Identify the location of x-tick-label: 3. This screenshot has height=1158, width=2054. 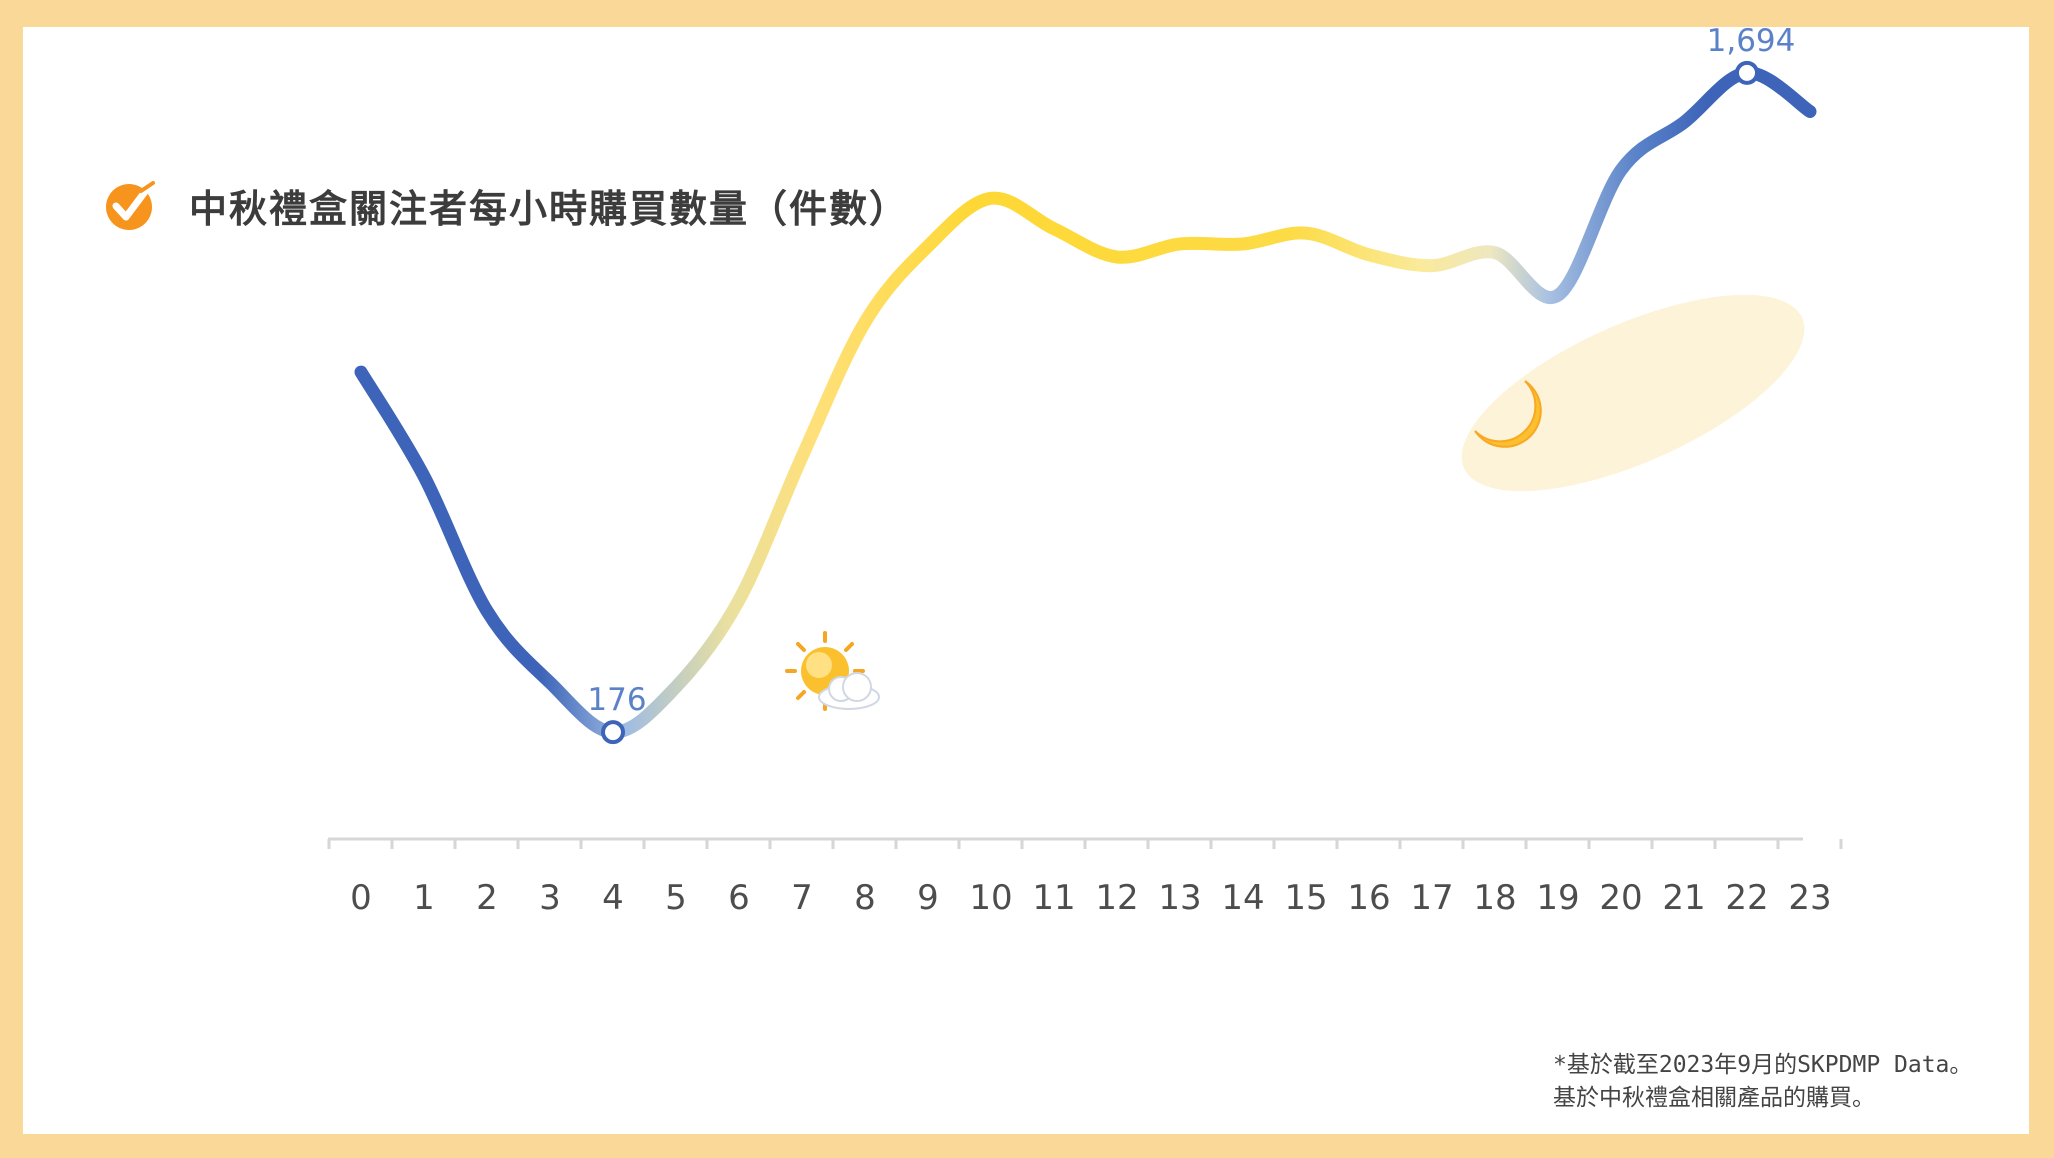
(550, 898).